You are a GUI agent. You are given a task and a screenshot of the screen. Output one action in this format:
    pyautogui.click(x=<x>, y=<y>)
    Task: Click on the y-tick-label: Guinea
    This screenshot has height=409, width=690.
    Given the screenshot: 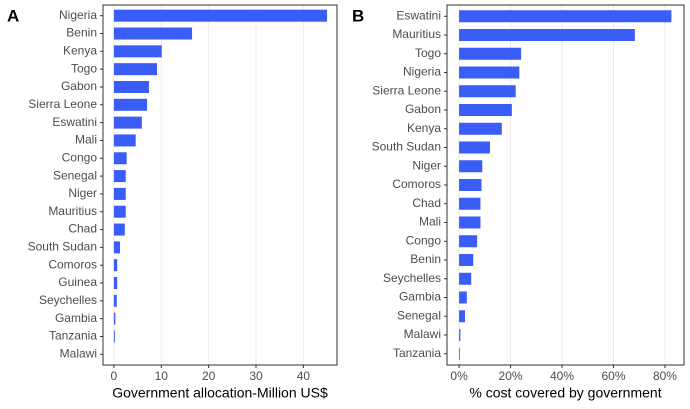 What is the action you would take?
    pyautogui.click(x=77, y=282)
    